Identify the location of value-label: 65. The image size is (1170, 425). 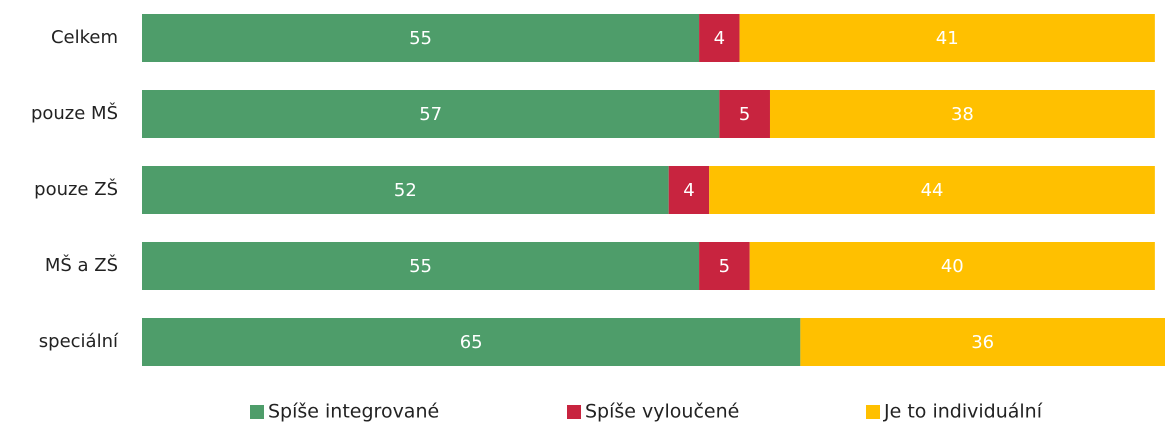
(471, 342).